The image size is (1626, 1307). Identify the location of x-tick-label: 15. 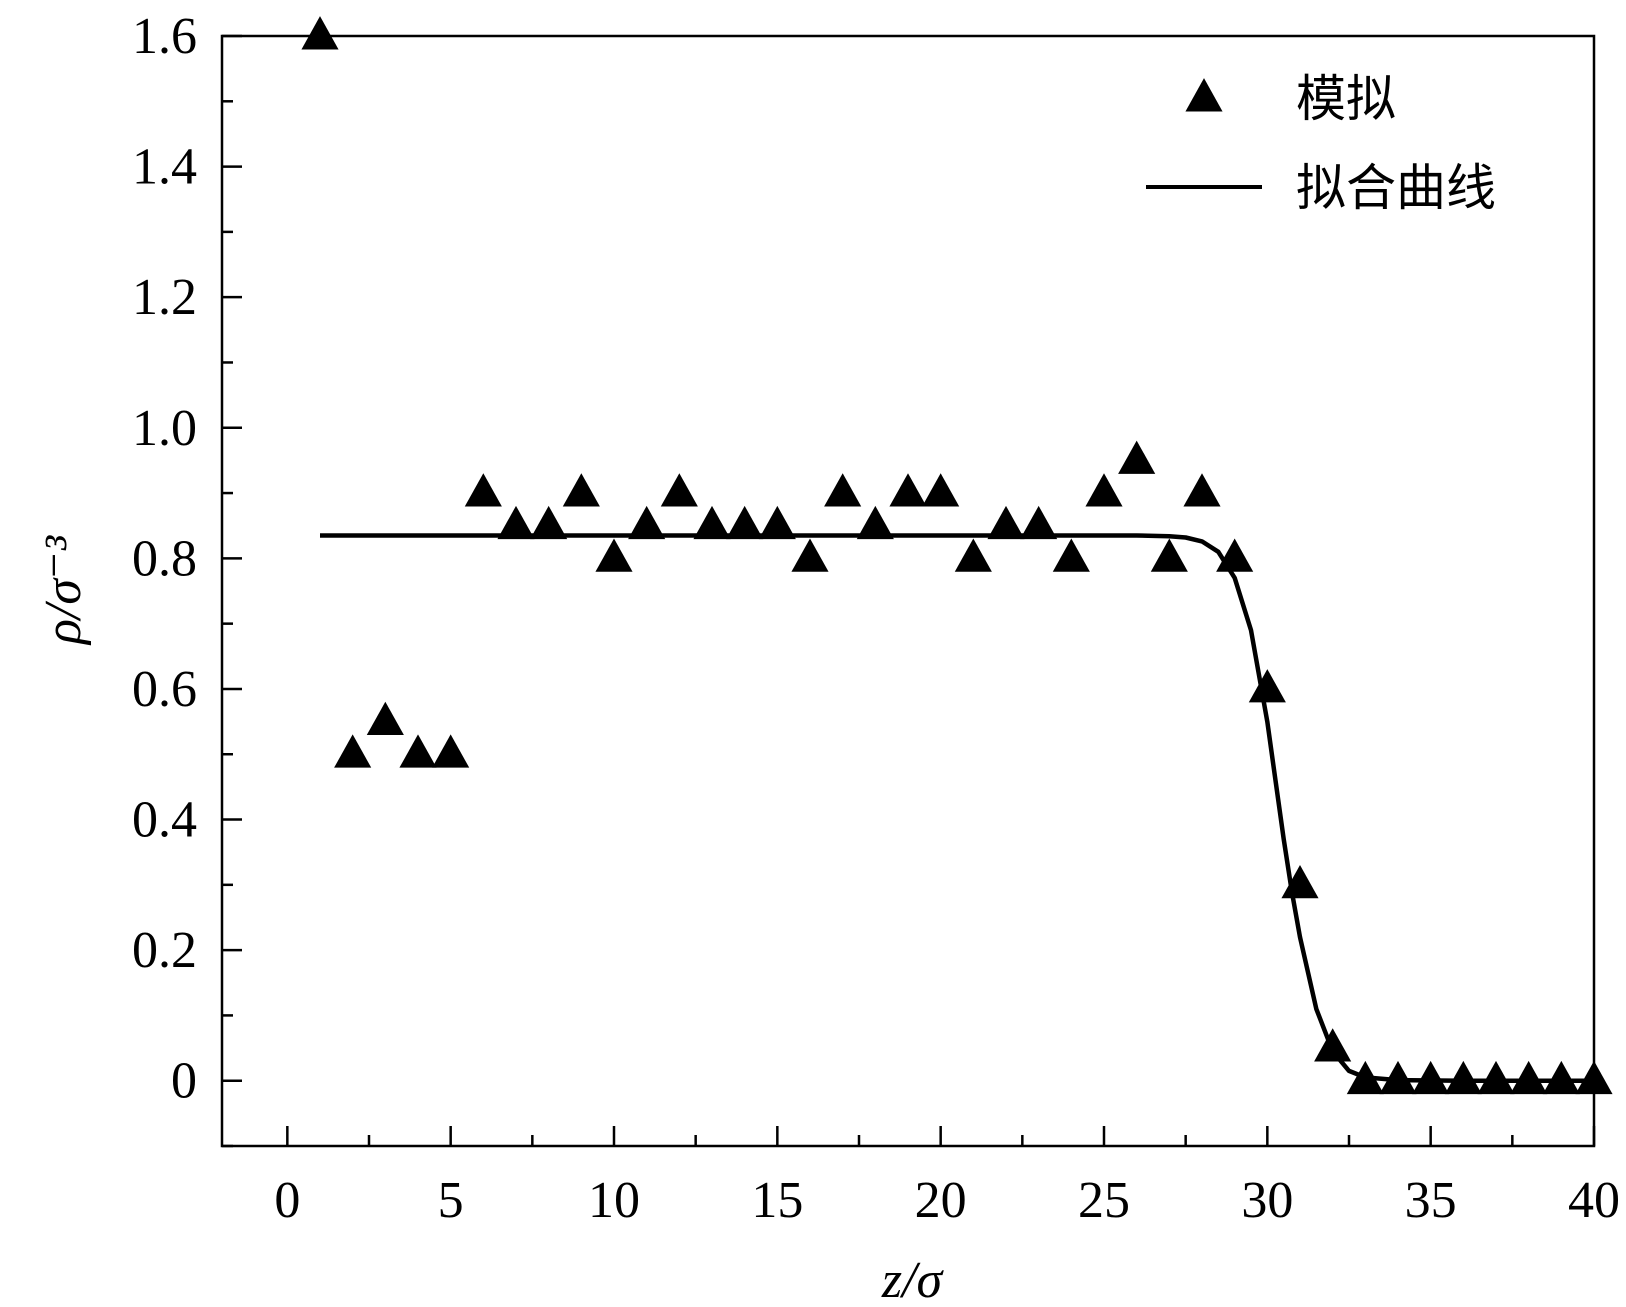
(777, 1200).